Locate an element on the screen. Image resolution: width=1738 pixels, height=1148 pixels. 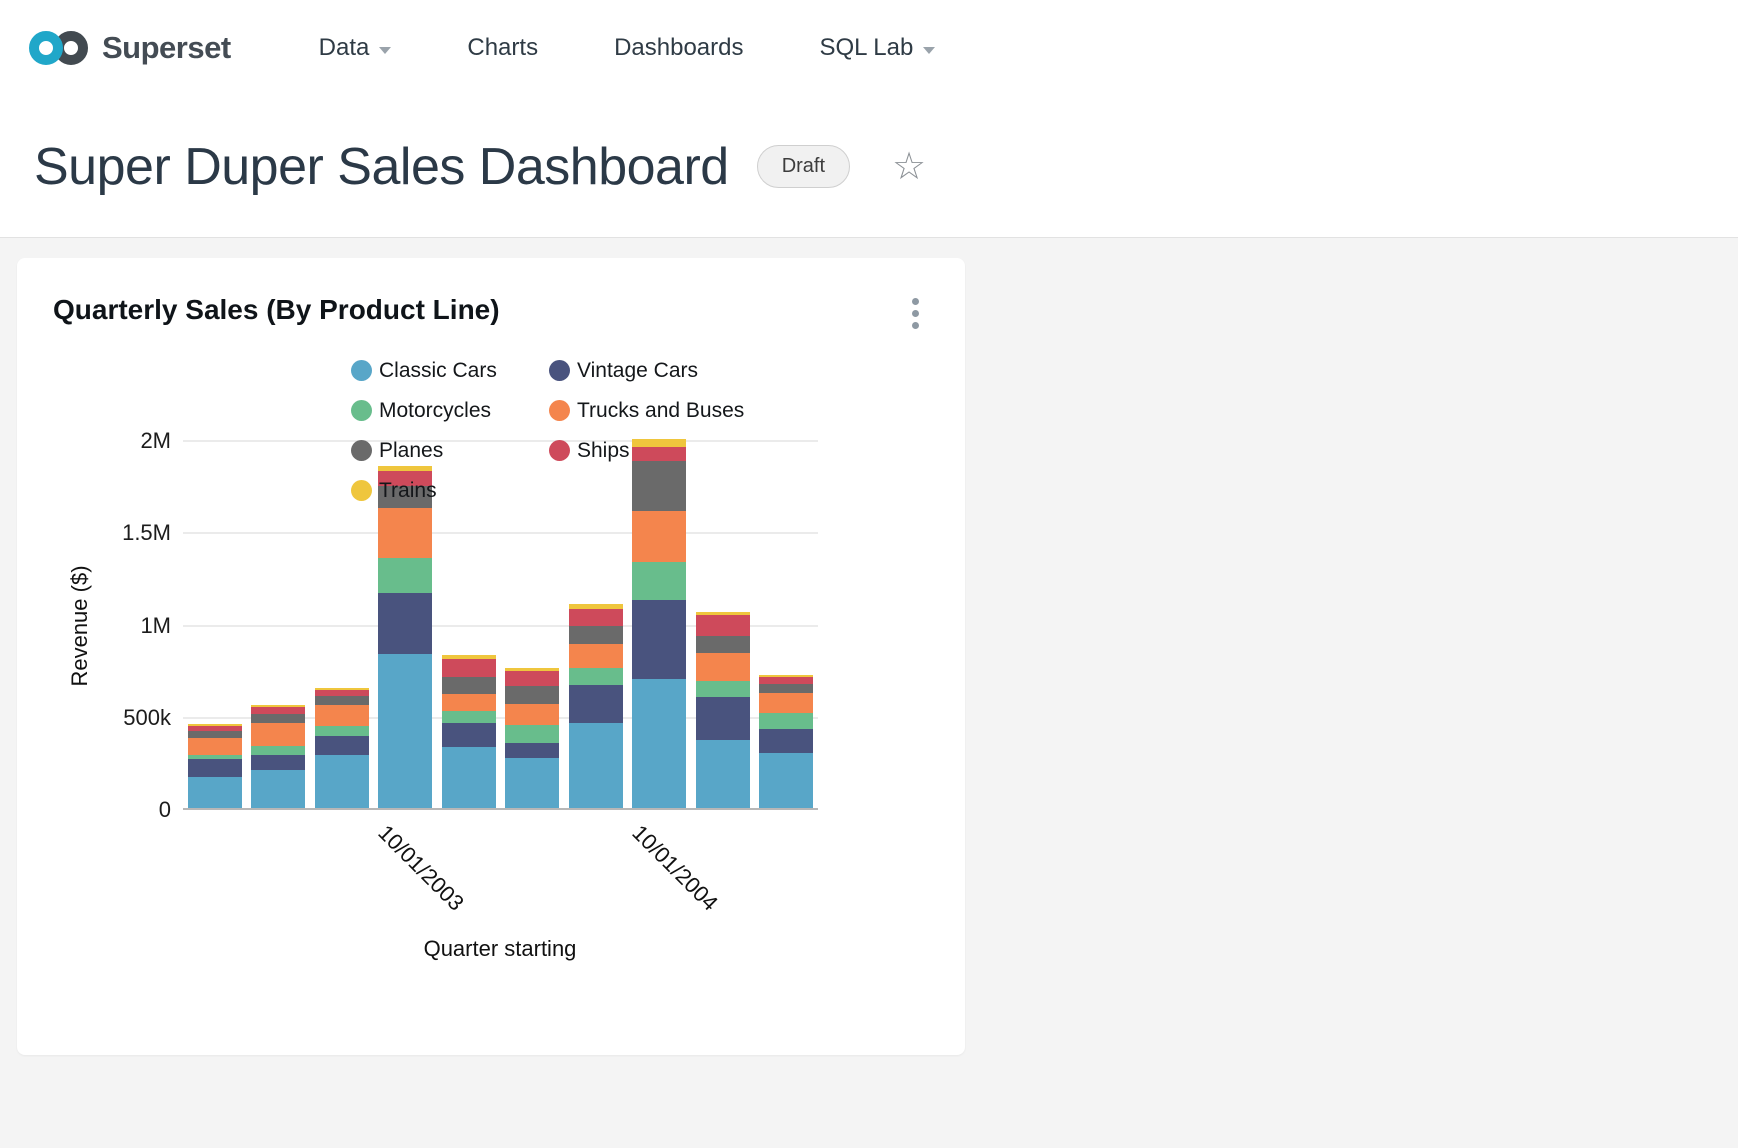
gridline is located at coordinates (500, 717).